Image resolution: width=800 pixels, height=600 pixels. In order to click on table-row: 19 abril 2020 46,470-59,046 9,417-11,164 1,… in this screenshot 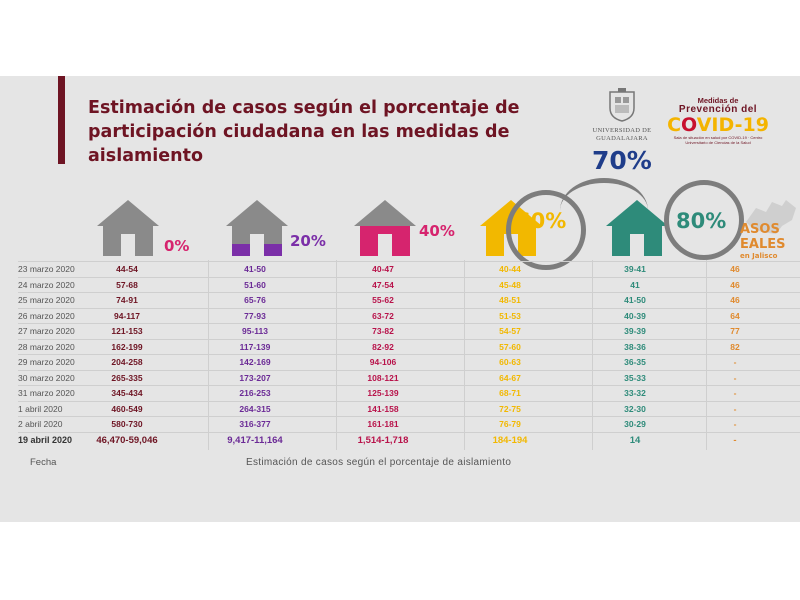, I will do `click(409, 441)`.